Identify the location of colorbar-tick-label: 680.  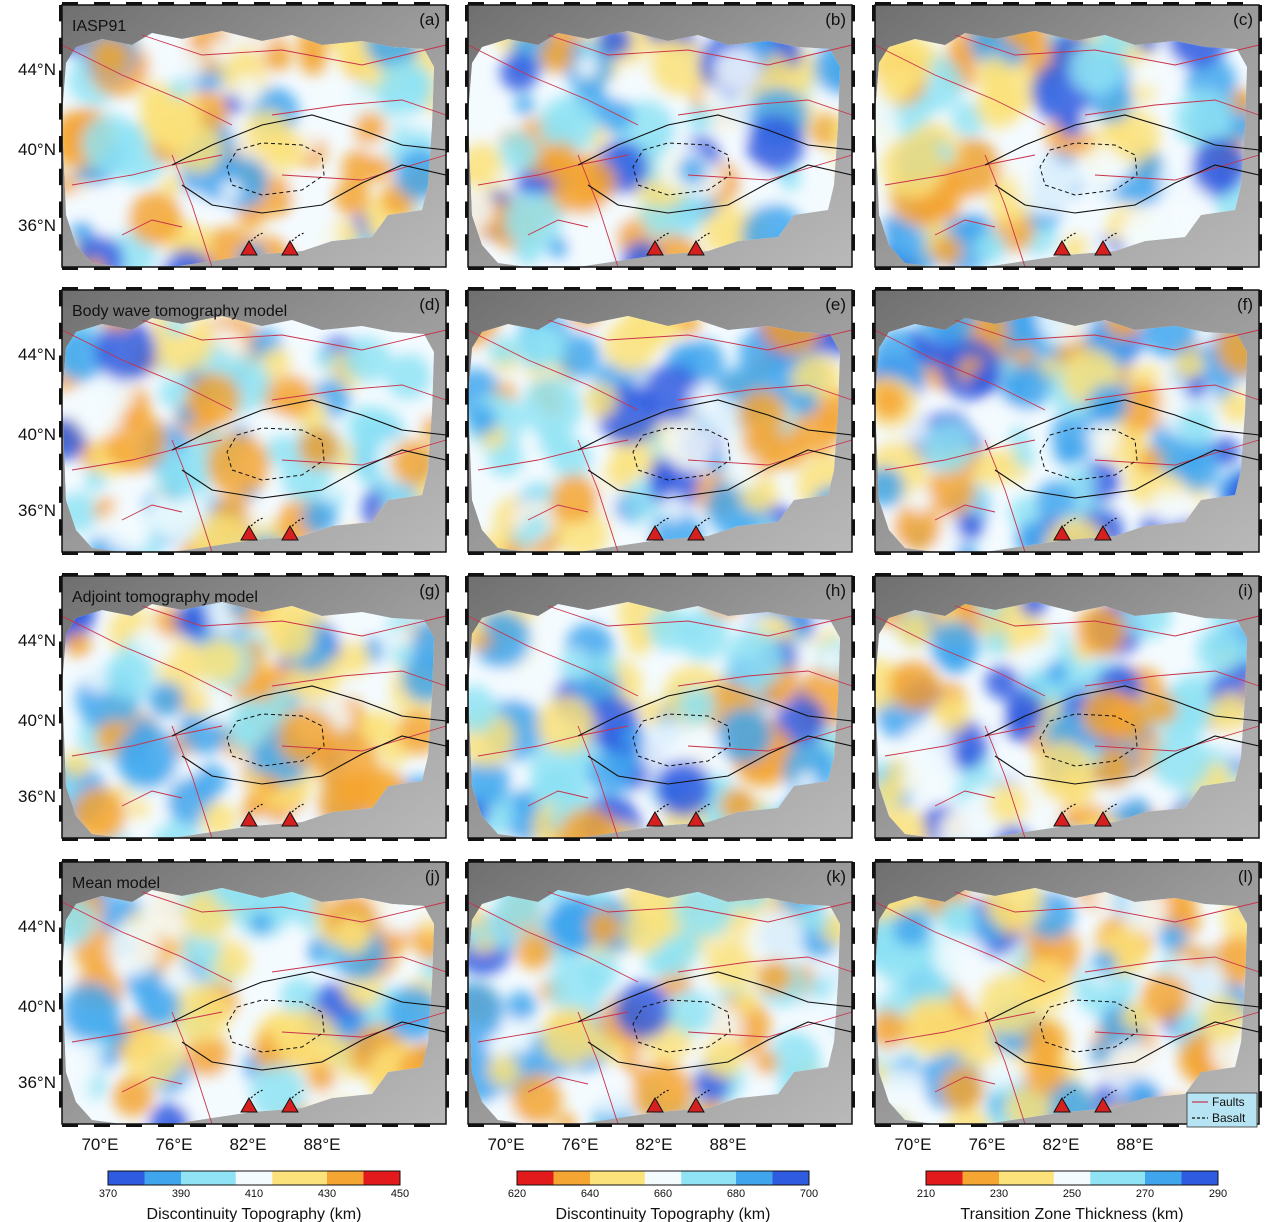
(736, 1194).